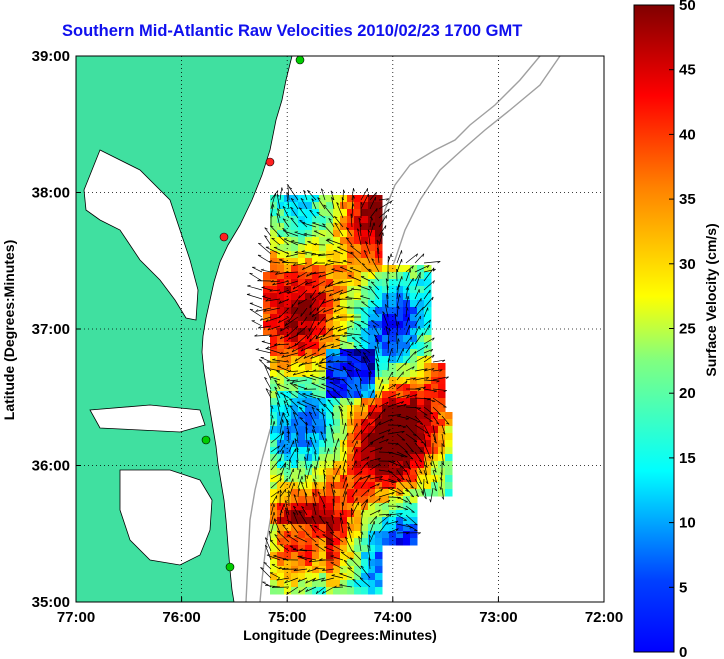  Describe the element at coordinates (687, 458) in the screenshot. I see `colorbar-tick-label: 15` at that location.